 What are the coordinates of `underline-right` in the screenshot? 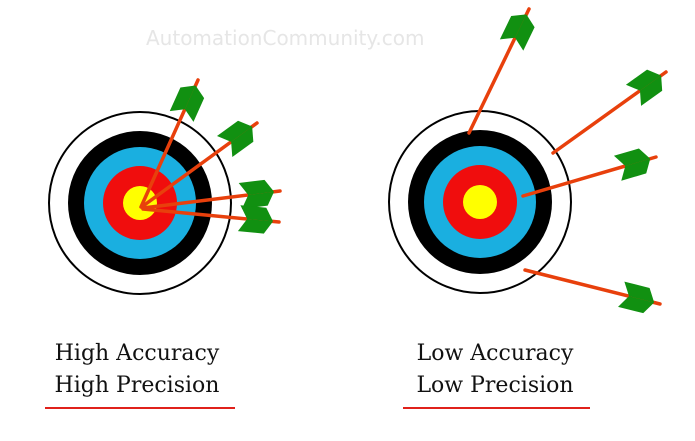 It's located at (496, 408).